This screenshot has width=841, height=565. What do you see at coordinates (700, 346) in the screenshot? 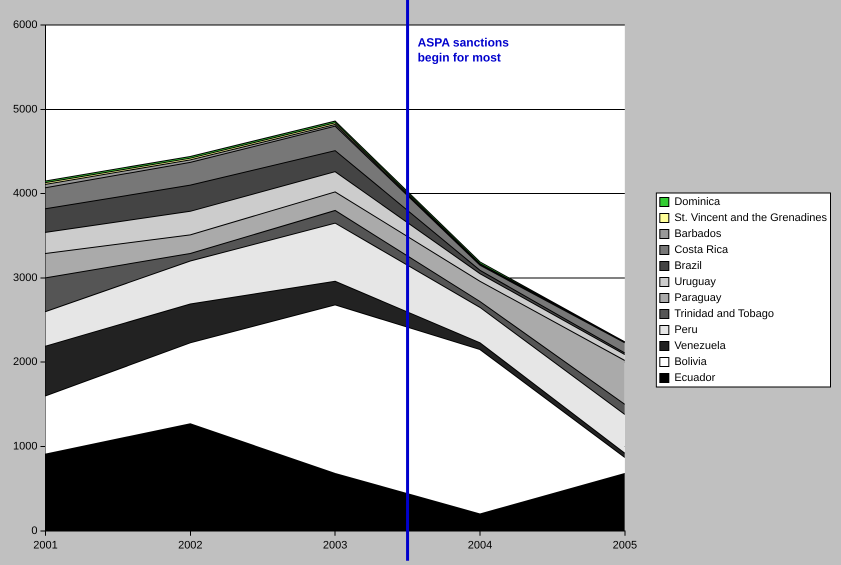
I see `legend-label: Venezuela` at bounding box center [700, 346].